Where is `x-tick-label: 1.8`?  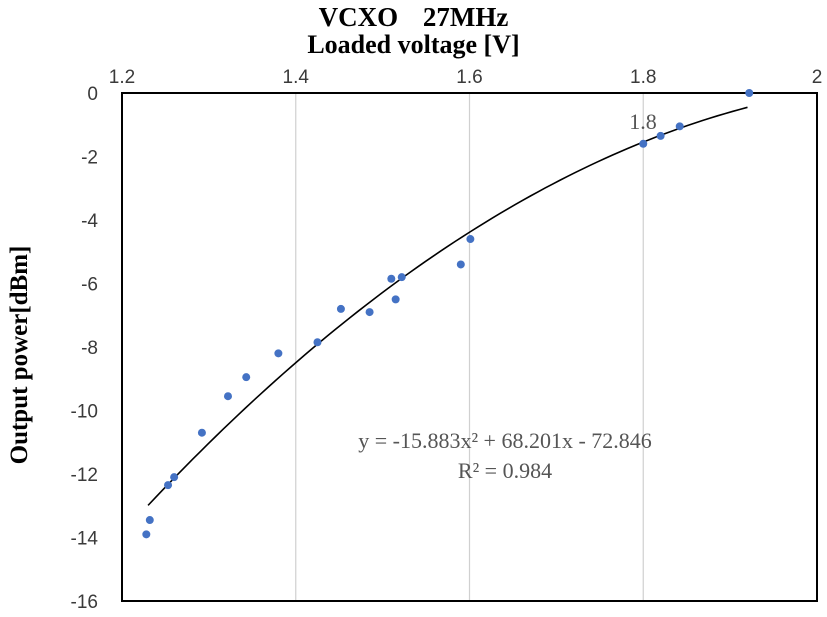 x-tick-label: 1.8 is located at coordinates (643, 77).